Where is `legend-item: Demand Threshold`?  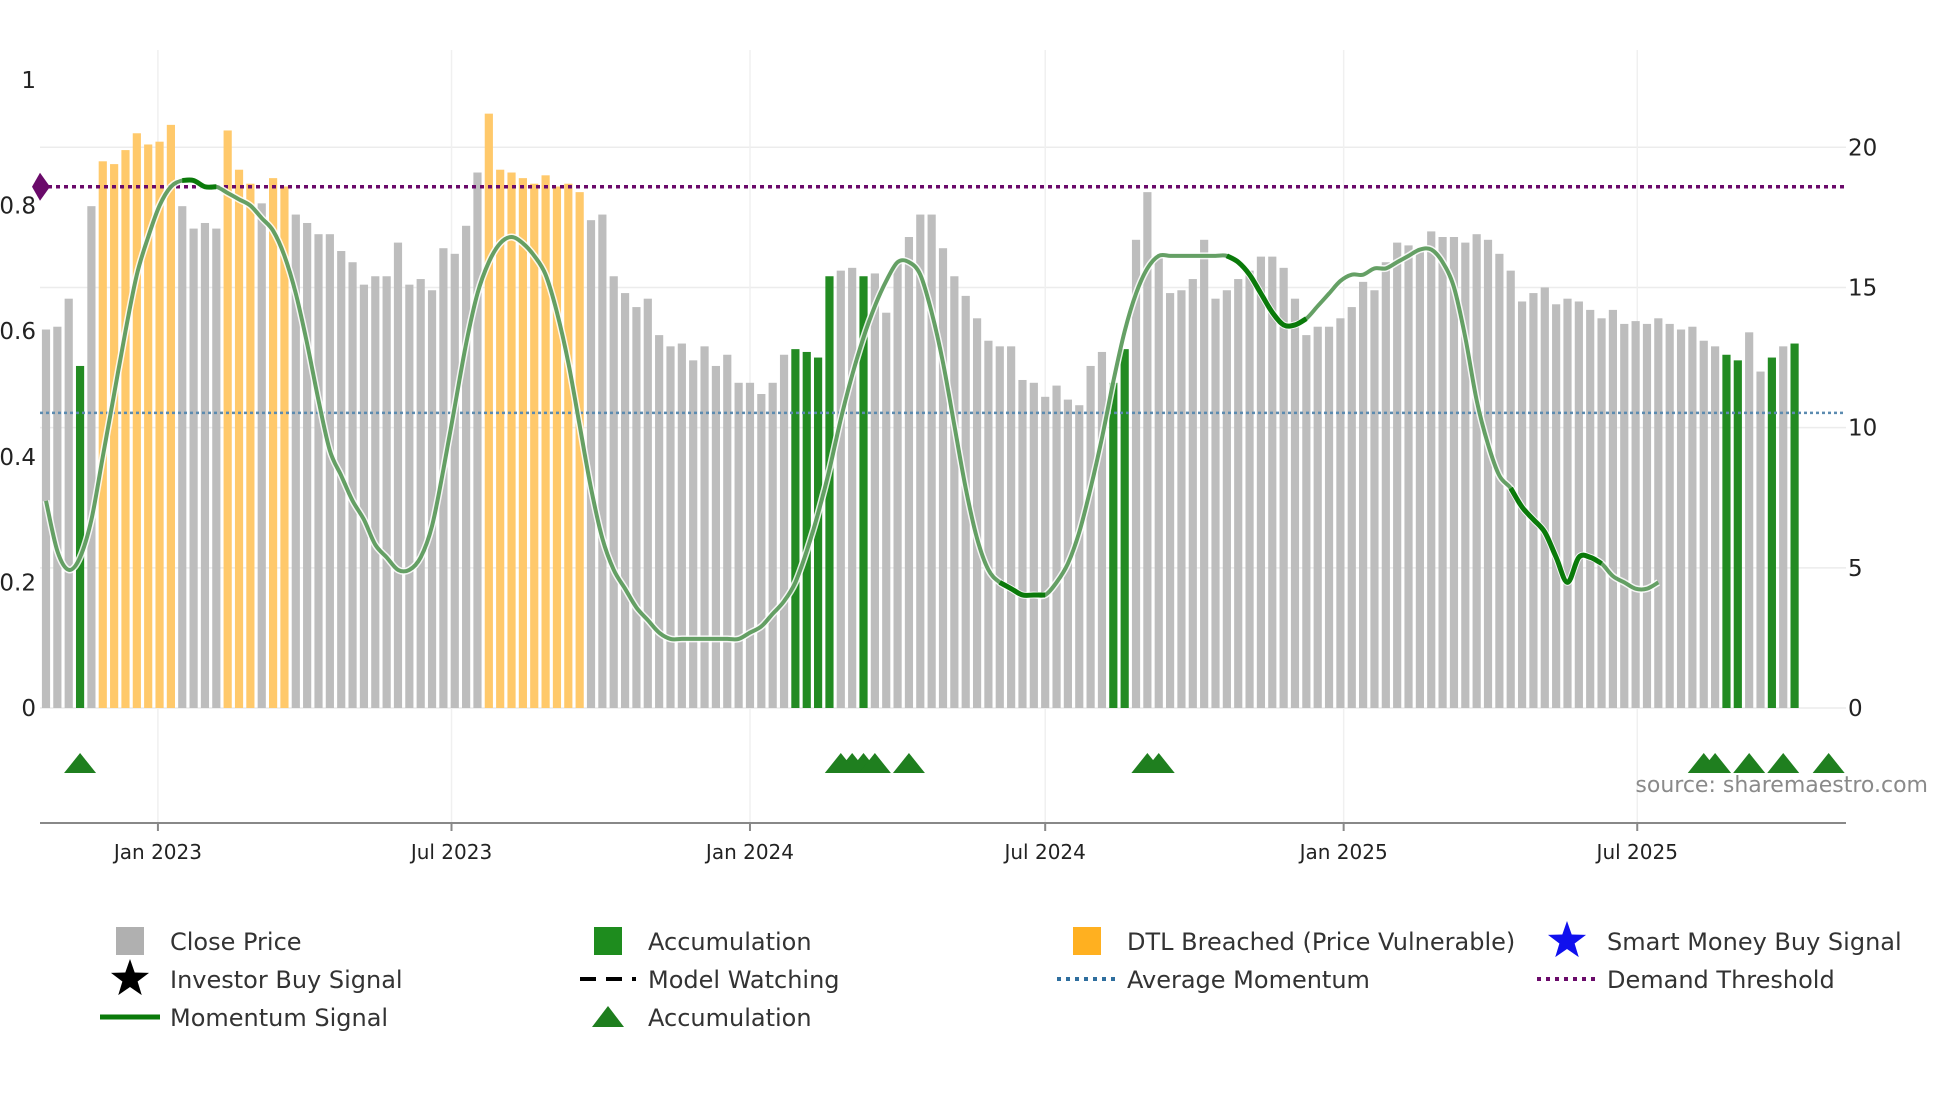
legend-item: Demand Threshold is located at coordinates (1686, 980).